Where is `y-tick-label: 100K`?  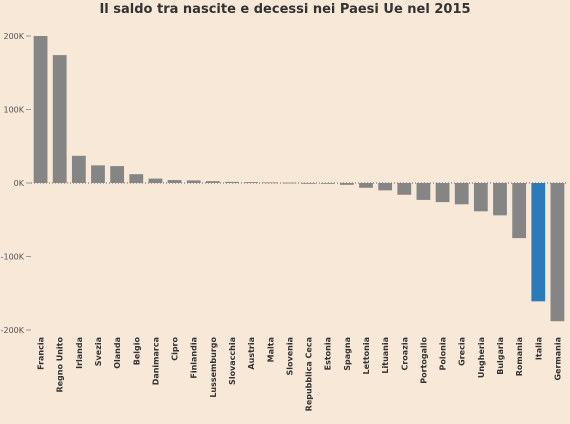
y-tick-label: 100K is located at coordinates (13, 110).